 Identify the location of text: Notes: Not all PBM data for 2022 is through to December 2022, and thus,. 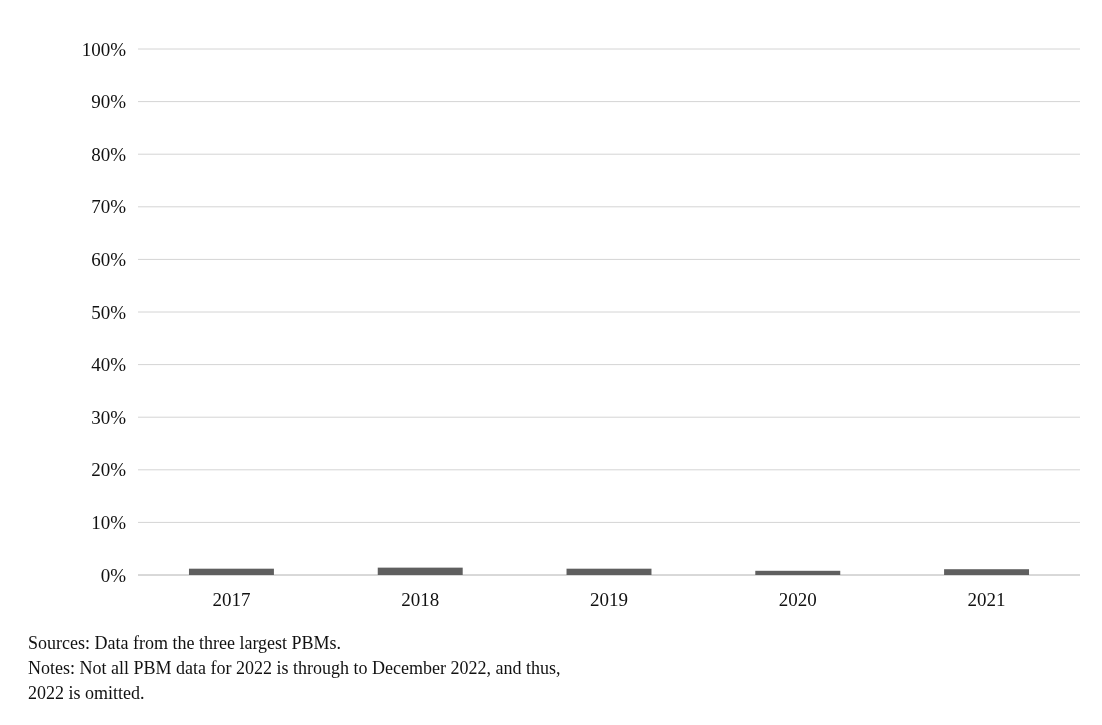
(294, 668).